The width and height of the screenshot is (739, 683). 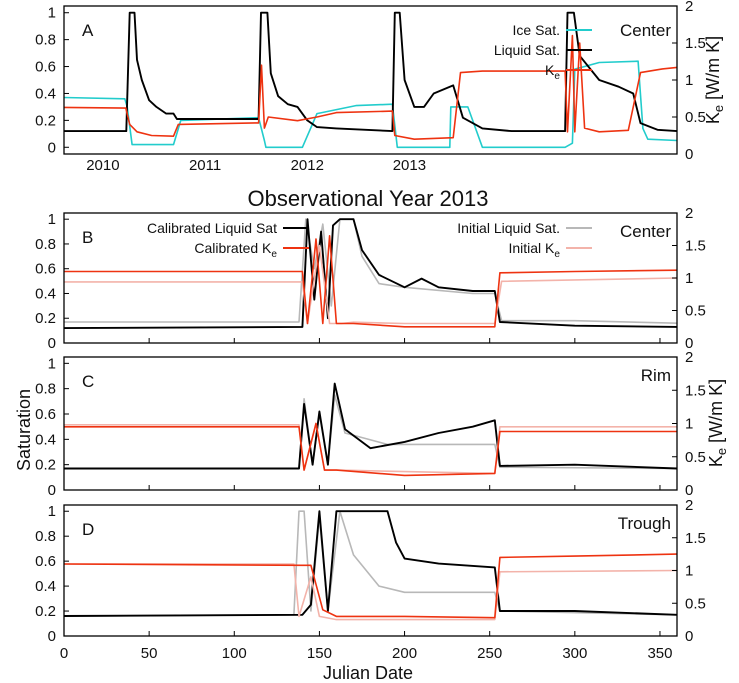 What do you see at coordinates (534, 250) in the screenshot?
I see `legend-label: Initial Ke` at bounding box center [534, 250].